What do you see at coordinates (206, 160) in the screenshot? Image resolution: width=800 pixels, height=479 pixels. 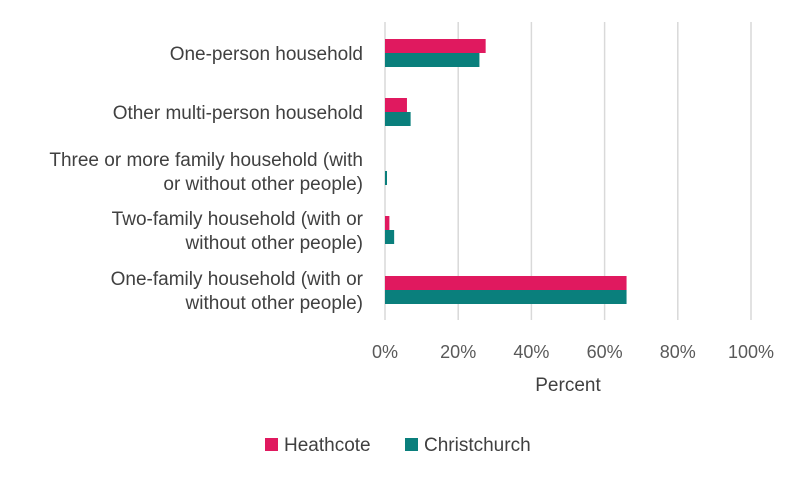 I see `category-label-2-0: Three or more family household (with` at bounding box center [206, 160].